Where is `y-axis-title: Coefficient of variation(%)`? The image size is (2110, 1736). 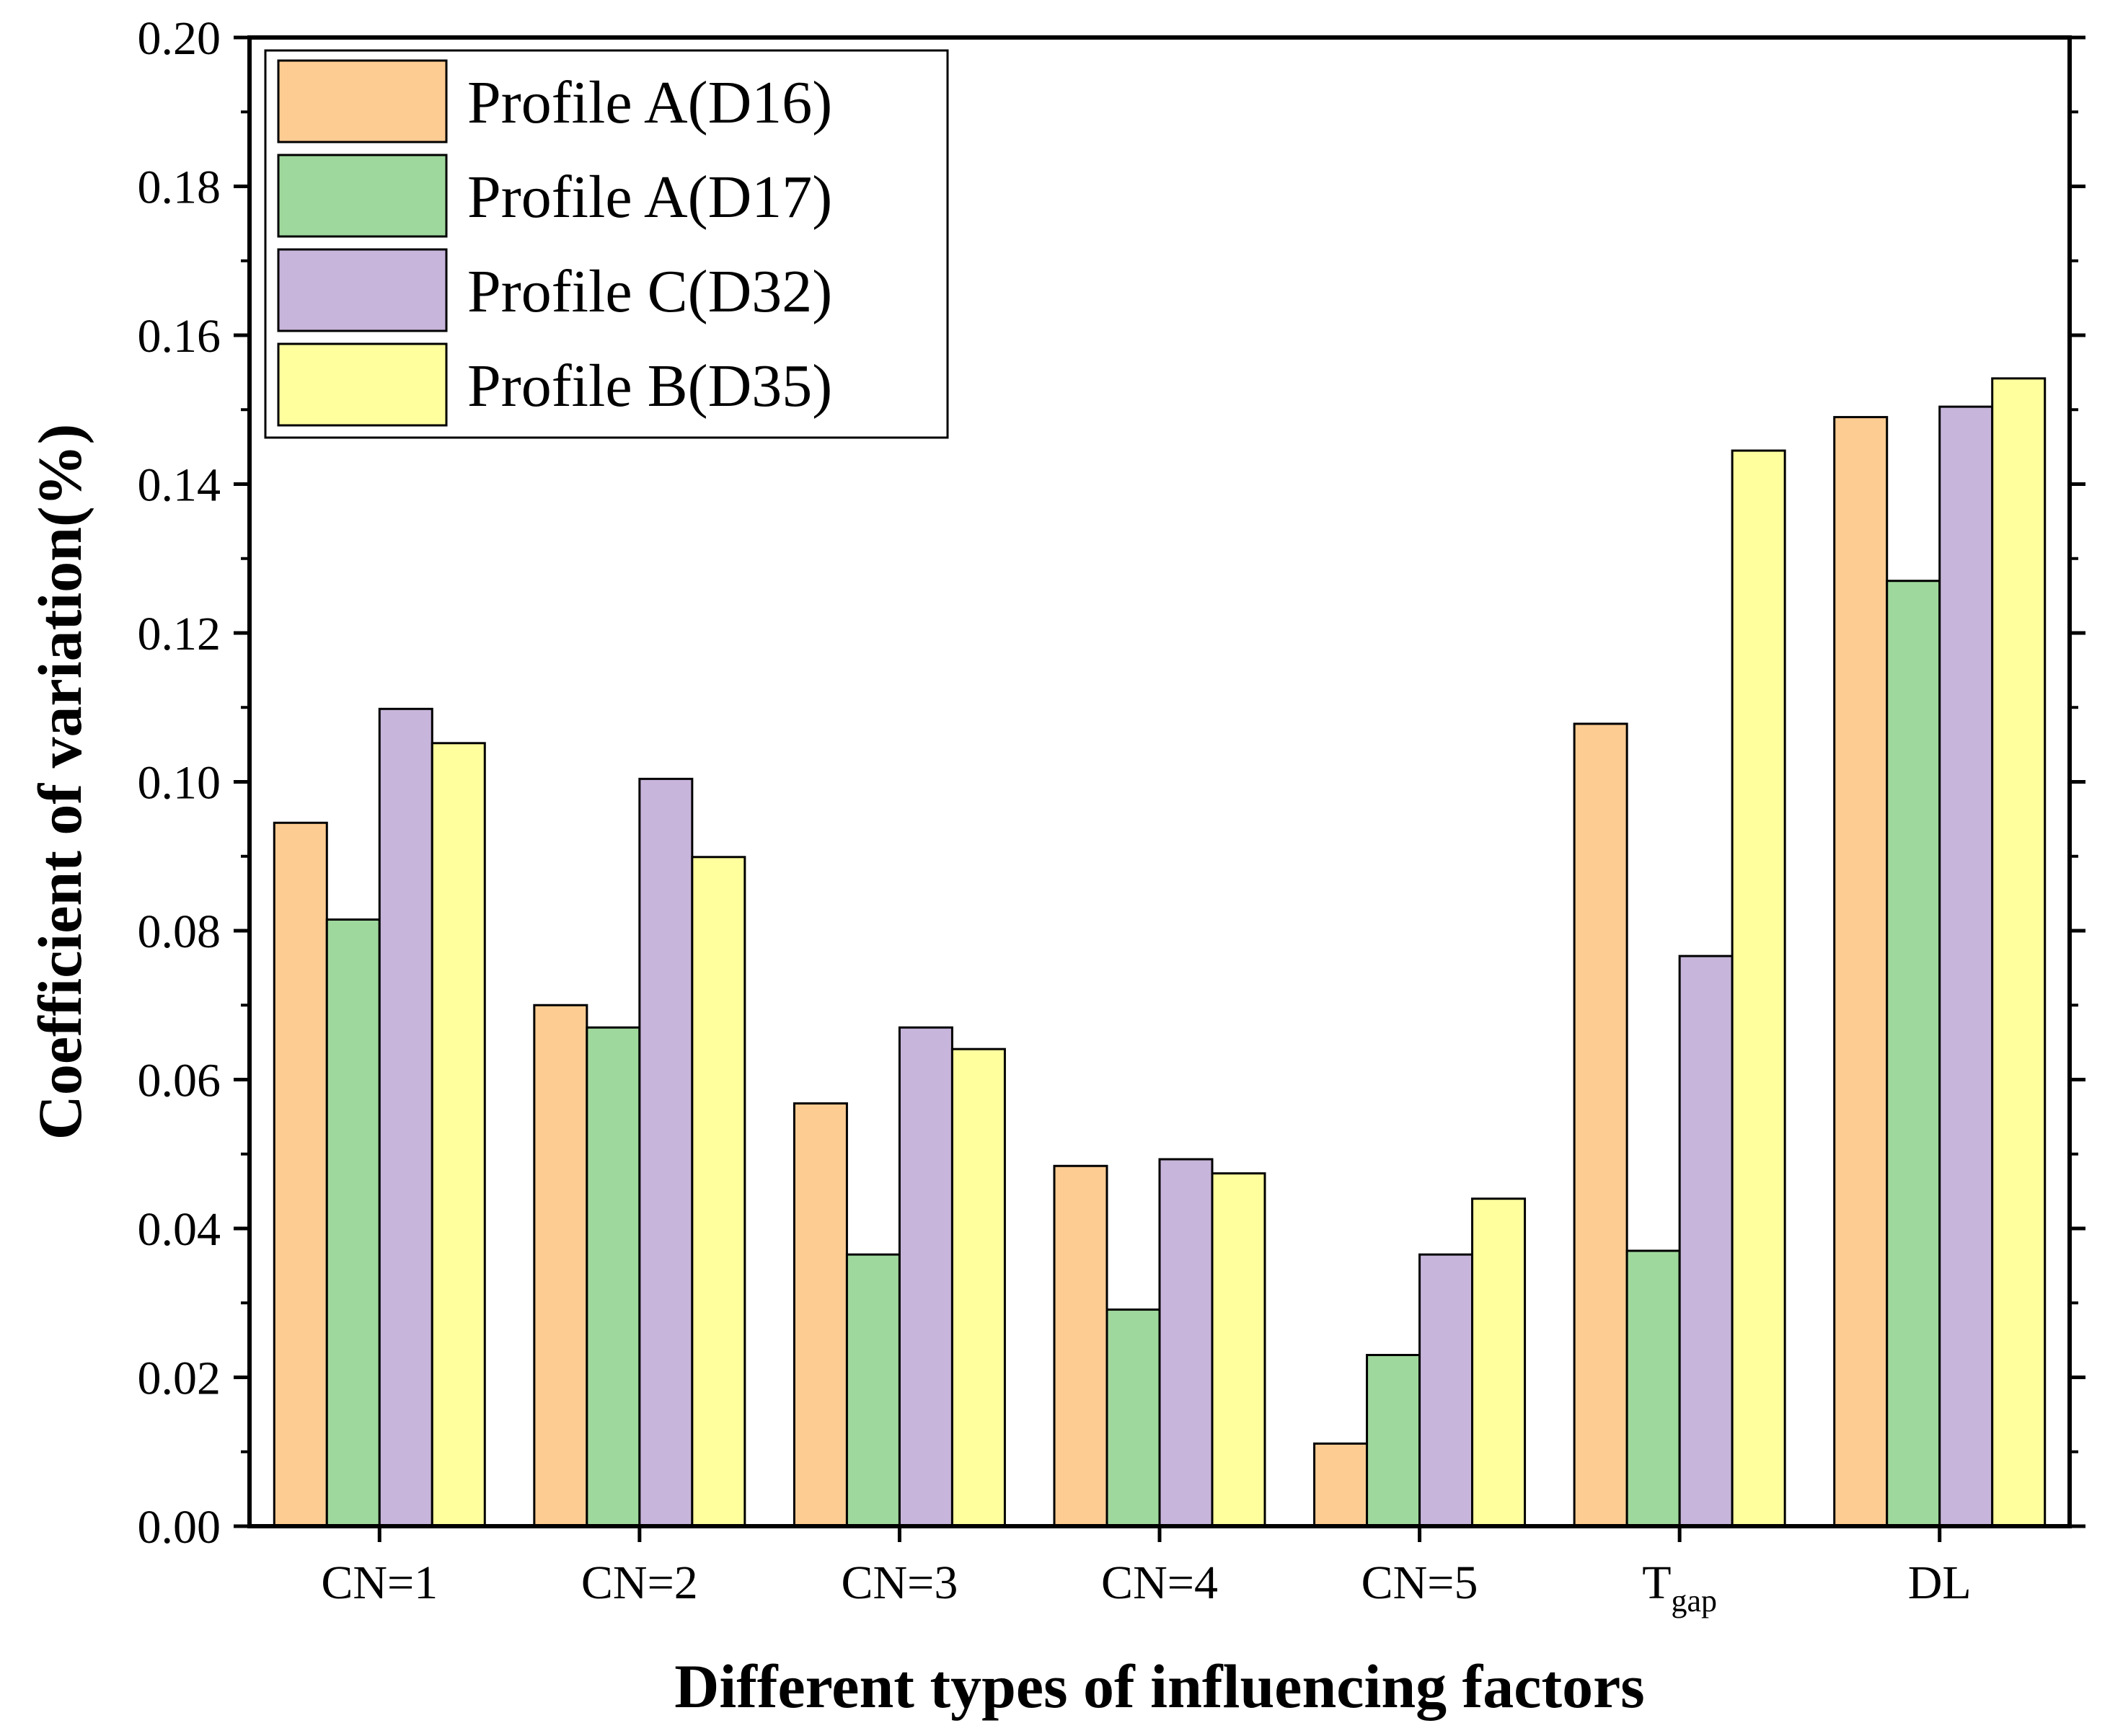
y-axis-title: Coefficient of variation(%) is located at coordinates (59, 782).